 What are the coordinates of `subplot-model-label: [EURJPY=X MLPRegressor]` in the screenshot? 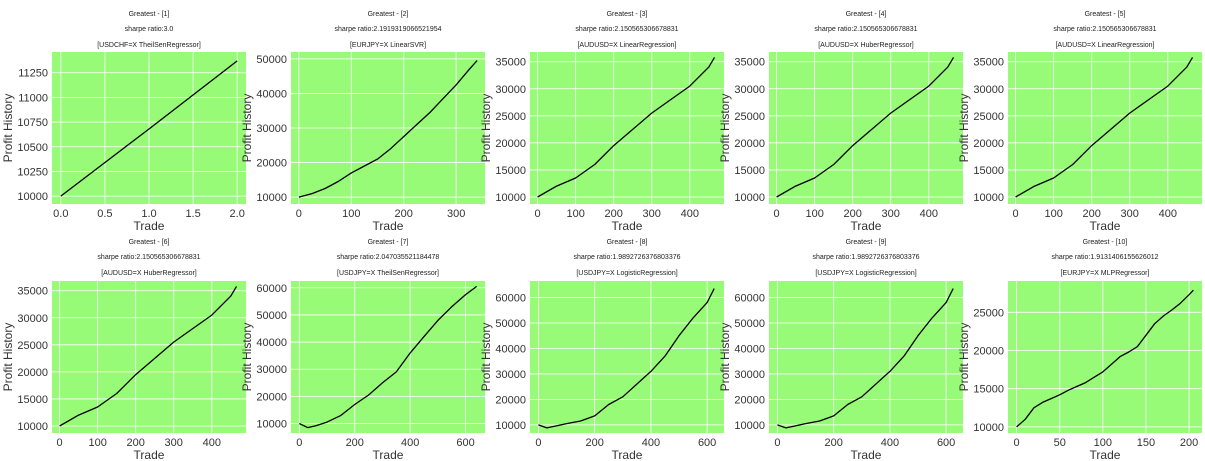 It's located at (1105, 273).